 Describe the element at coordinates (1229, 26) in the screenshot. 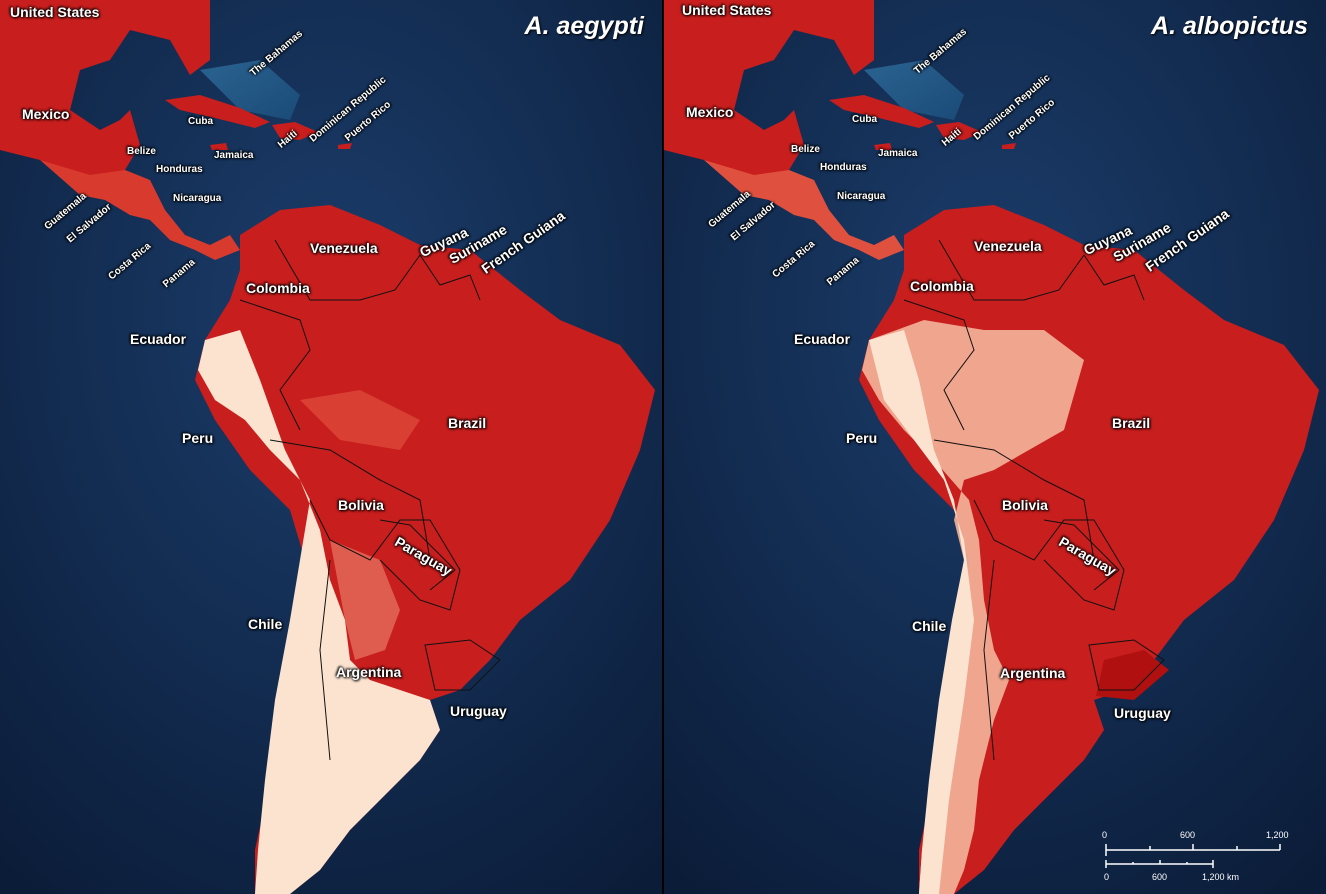

I see `panel-title-albopictus: A. albopictus` at that location.